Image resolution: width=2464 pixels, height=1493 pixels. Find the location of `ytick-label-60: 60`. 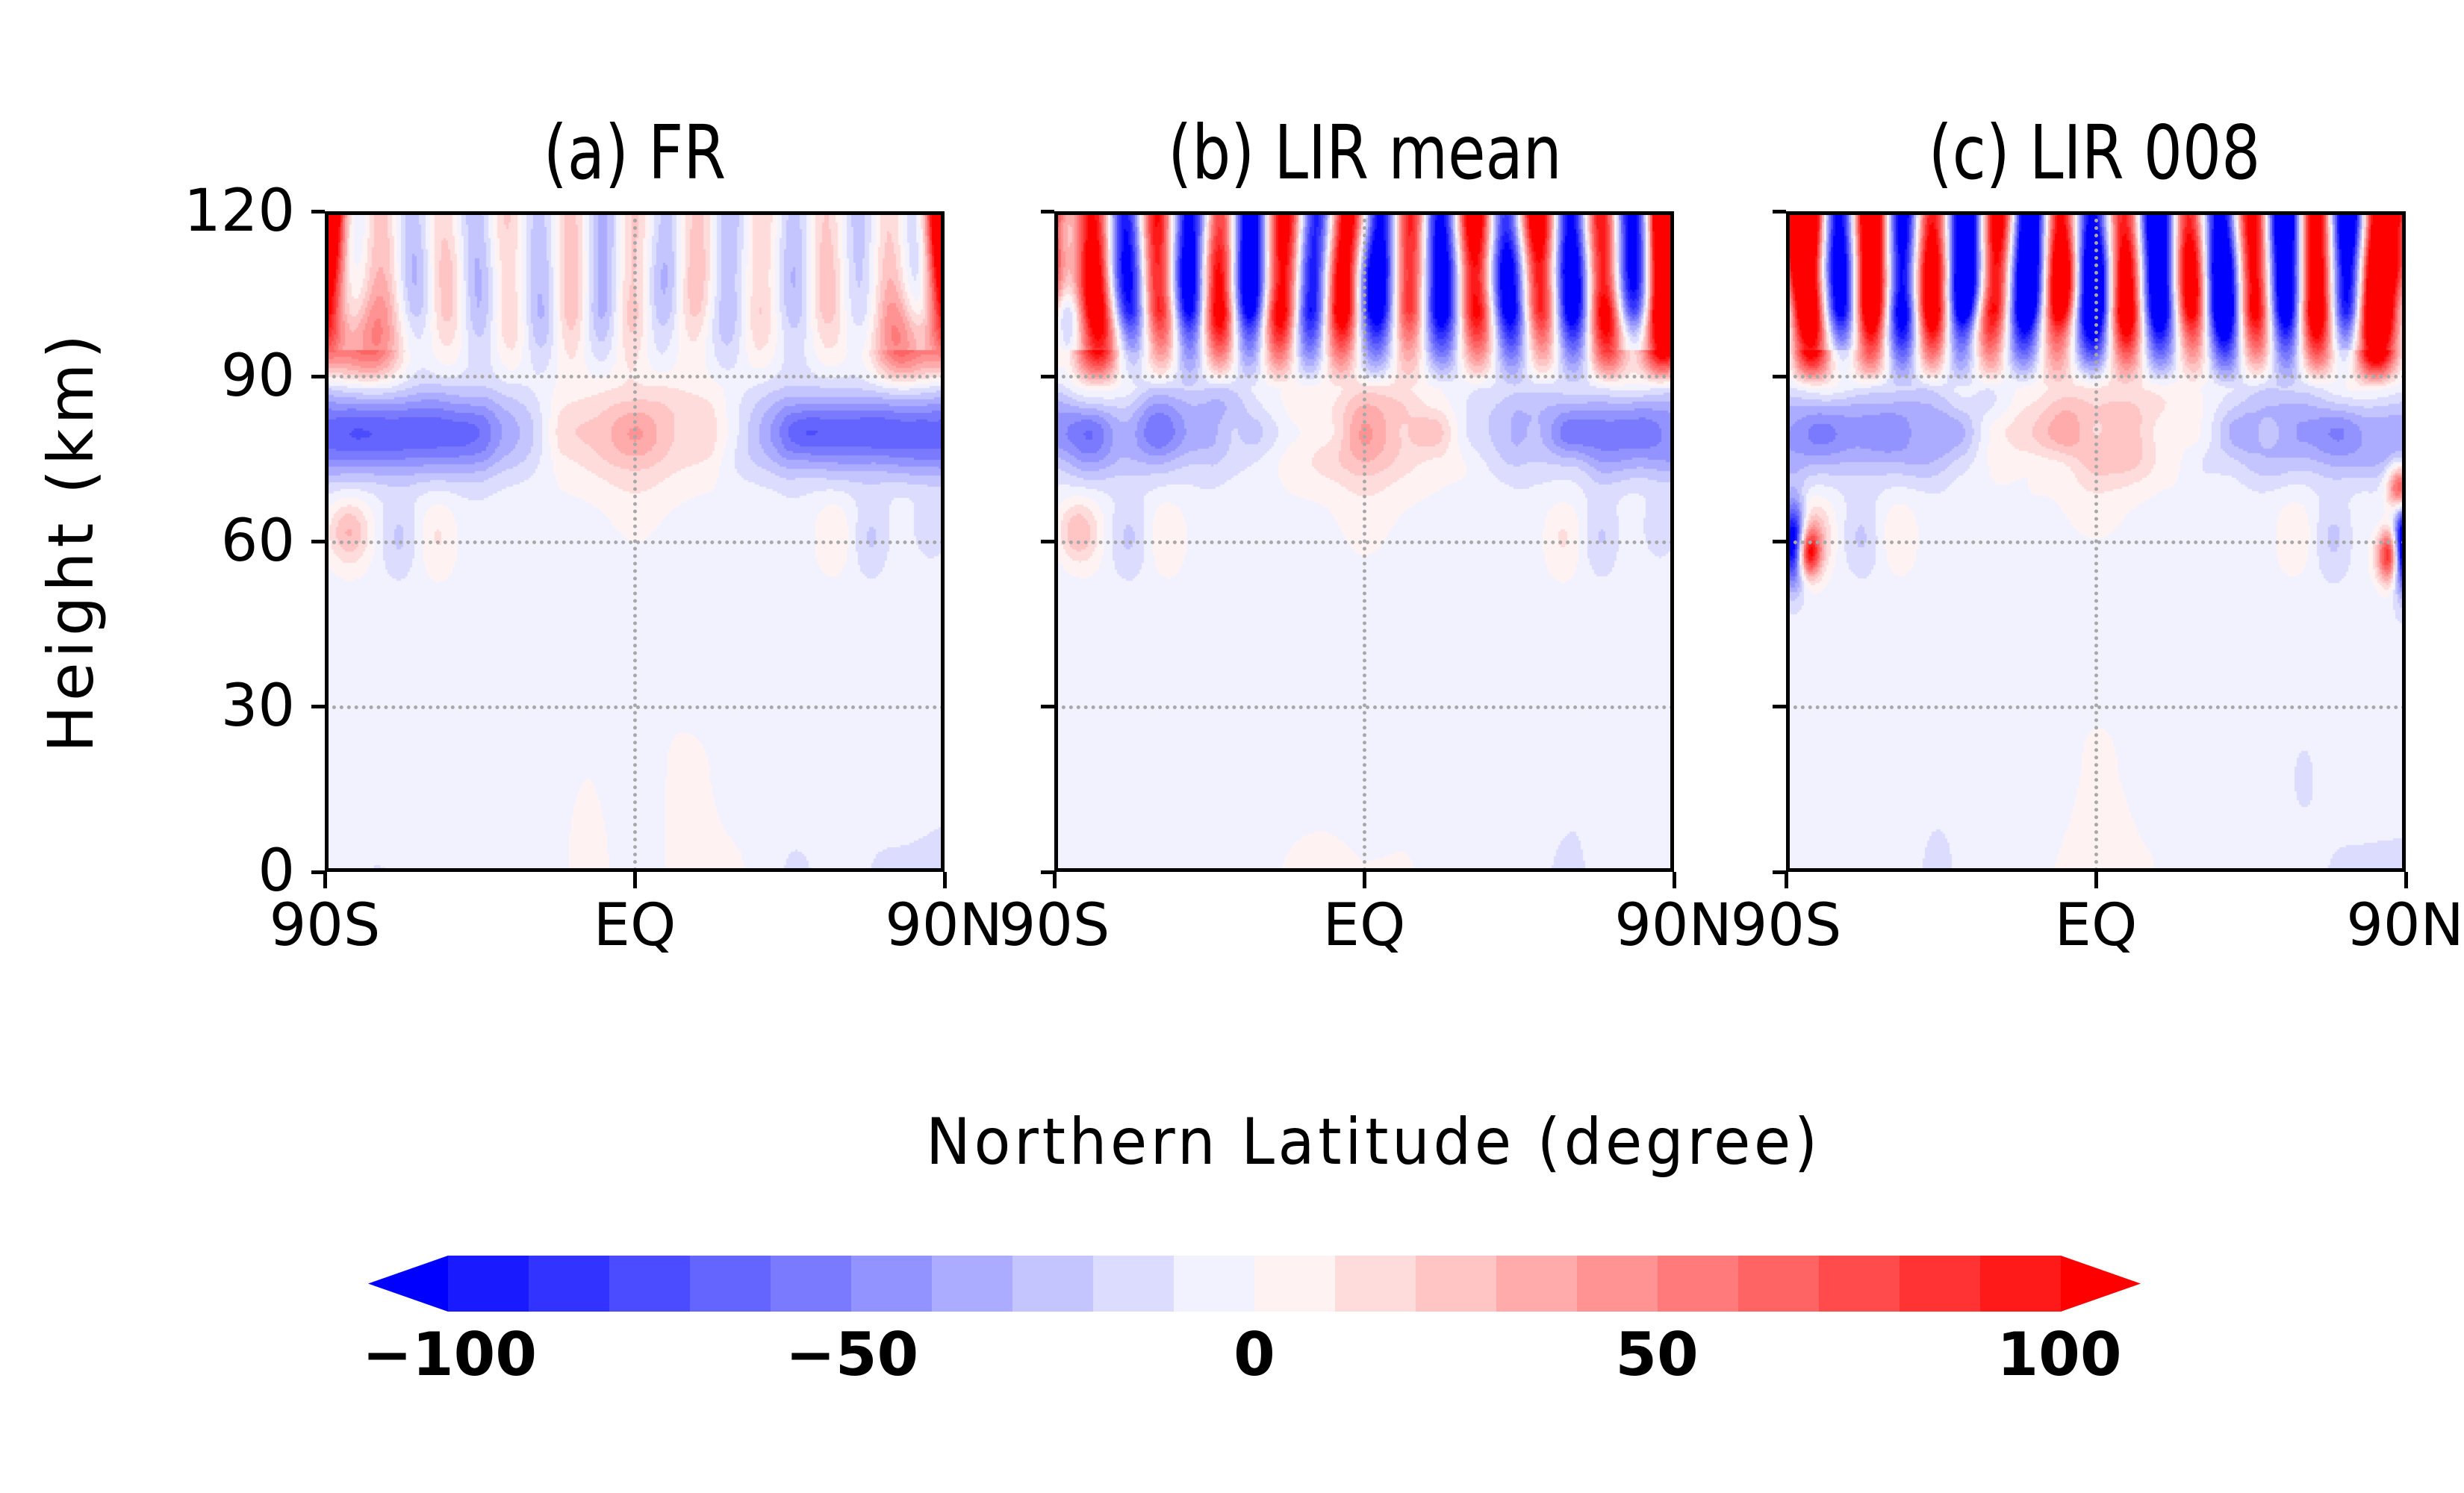

ytick-label-60: 60 is located at coordinates (257, 541).